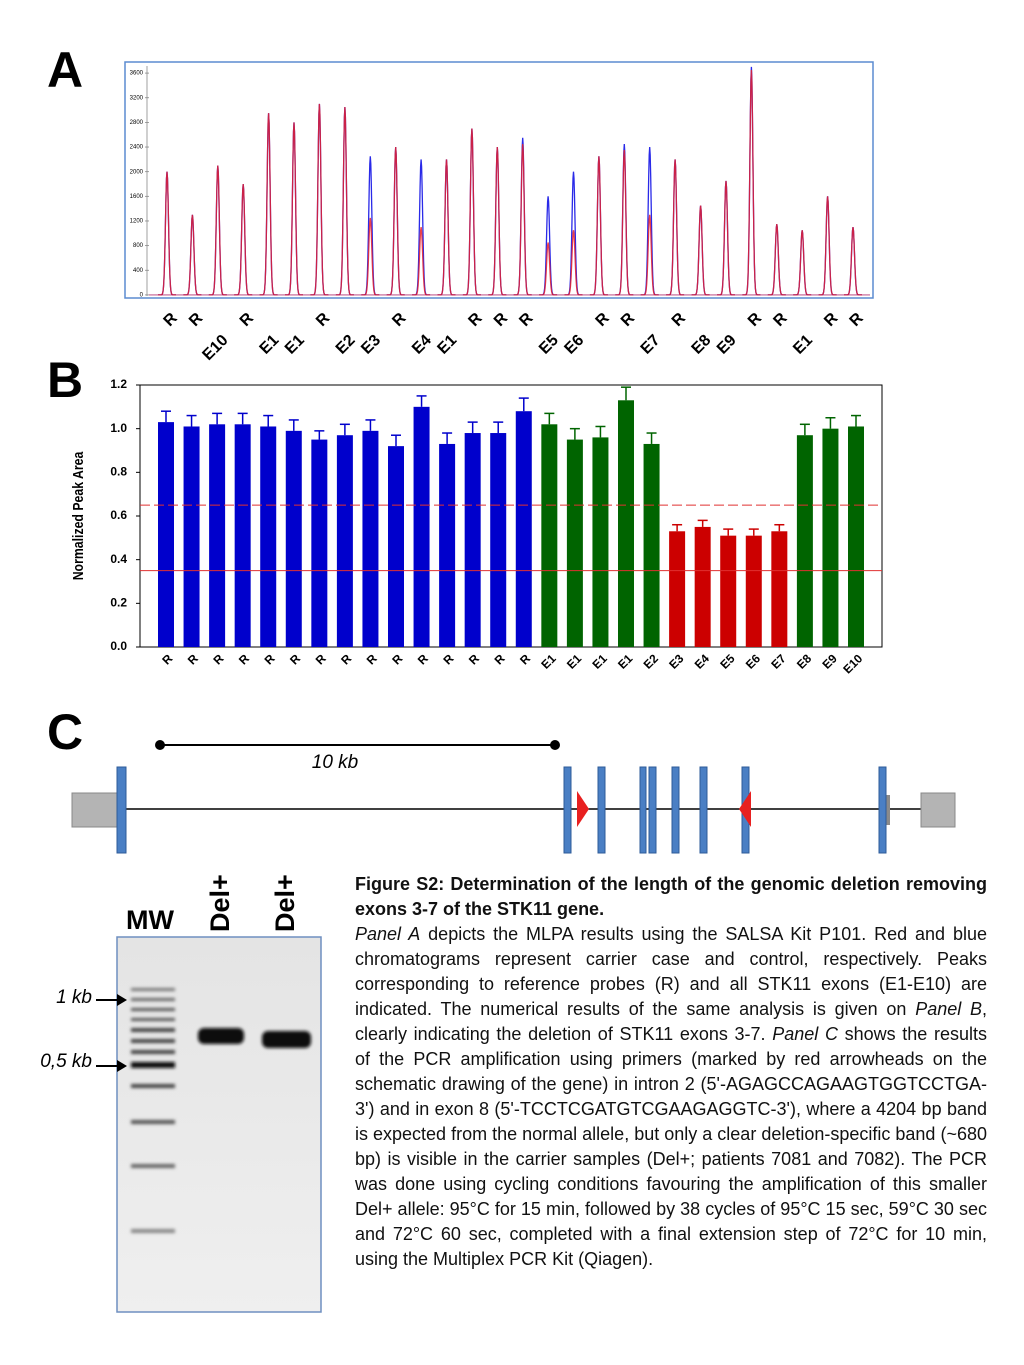  What do you see at coordinates (549, 345) in the screenshot?
I see `x-tick-label: E5` at bounding box center [549, 345].